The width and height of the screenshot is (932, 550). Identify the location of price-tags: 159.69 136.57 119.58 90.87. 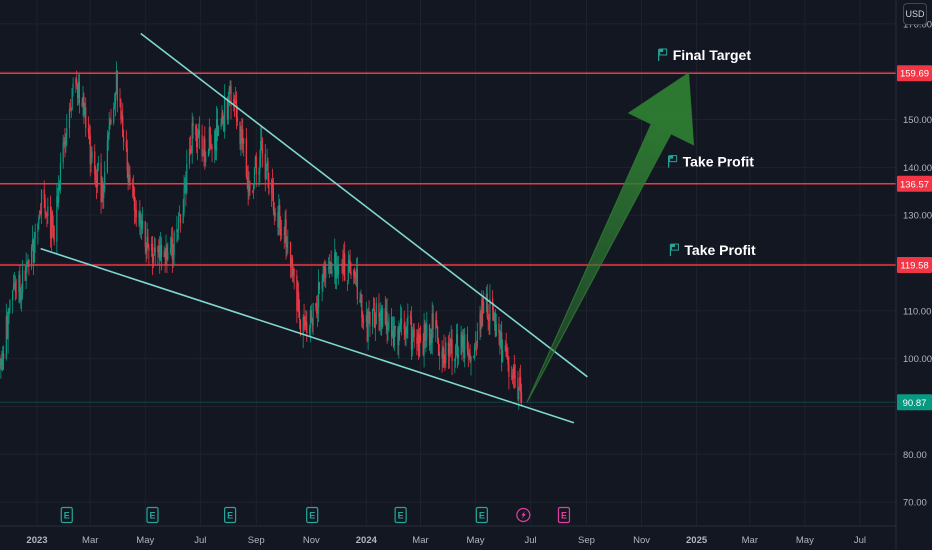
(914, 238).